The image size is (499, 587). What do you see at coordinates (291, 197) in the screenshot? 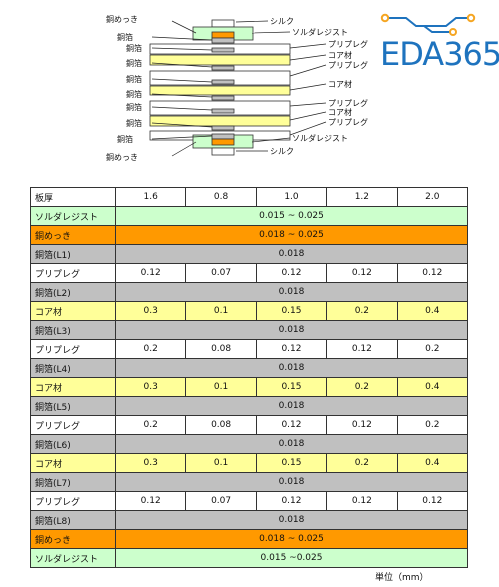
I see `header-col: 1.0` at bounding box center [291, 197].